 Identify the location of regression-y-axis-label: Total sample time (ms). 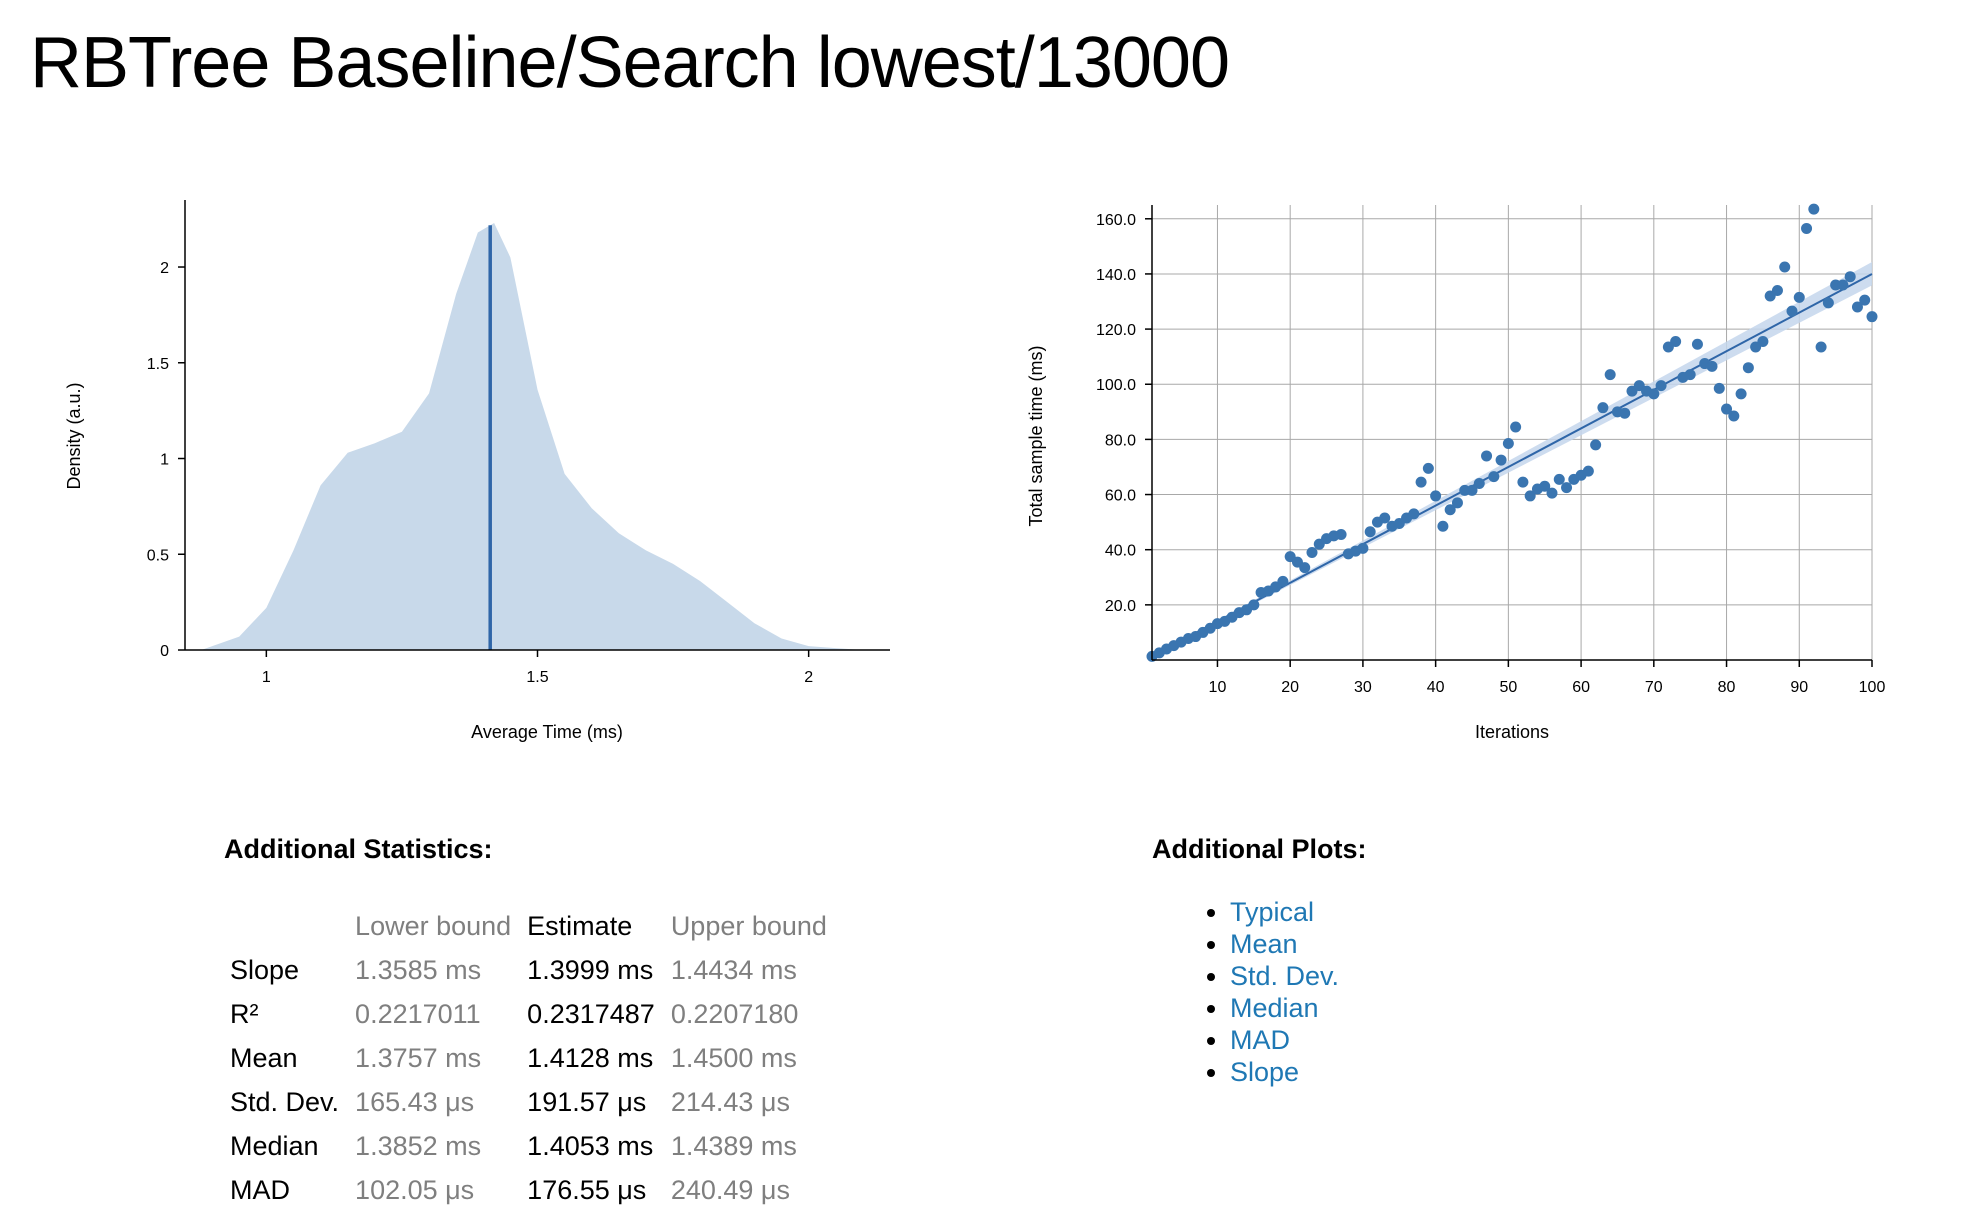
(1036, 435).